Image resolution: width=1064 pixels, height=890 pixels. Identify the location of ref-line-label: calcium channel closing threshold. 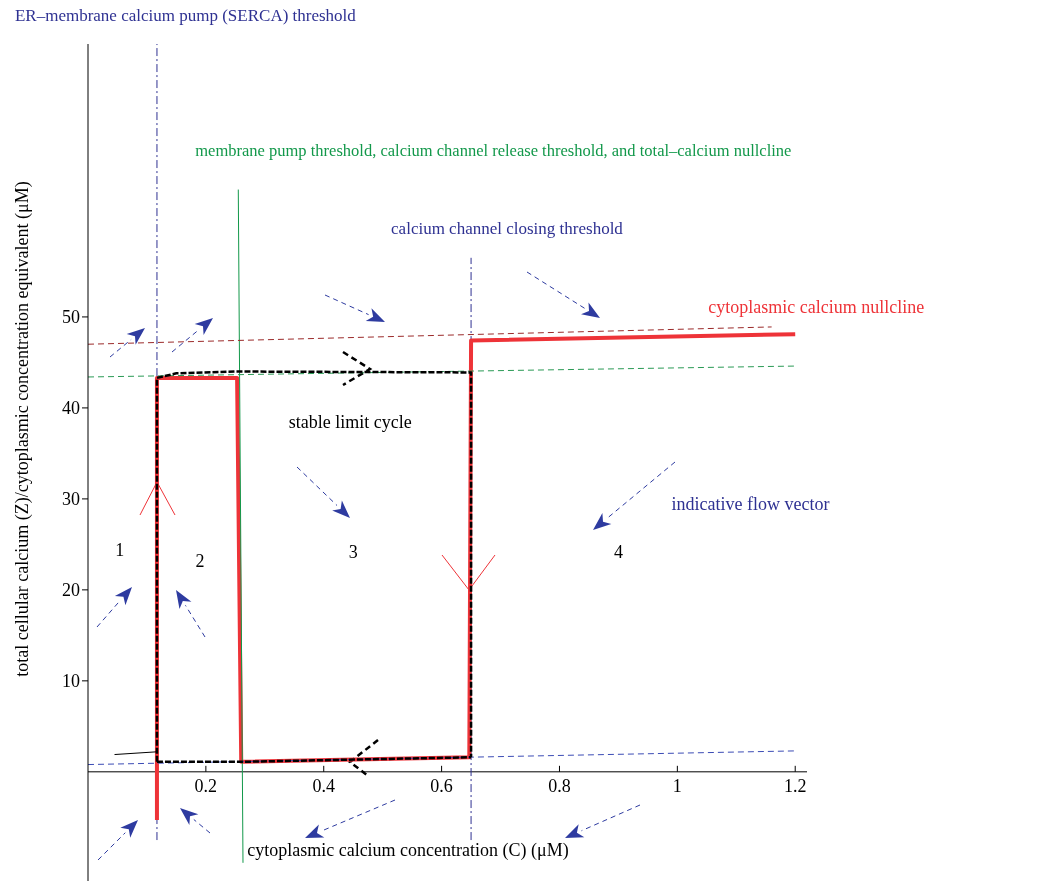
(507, 229).